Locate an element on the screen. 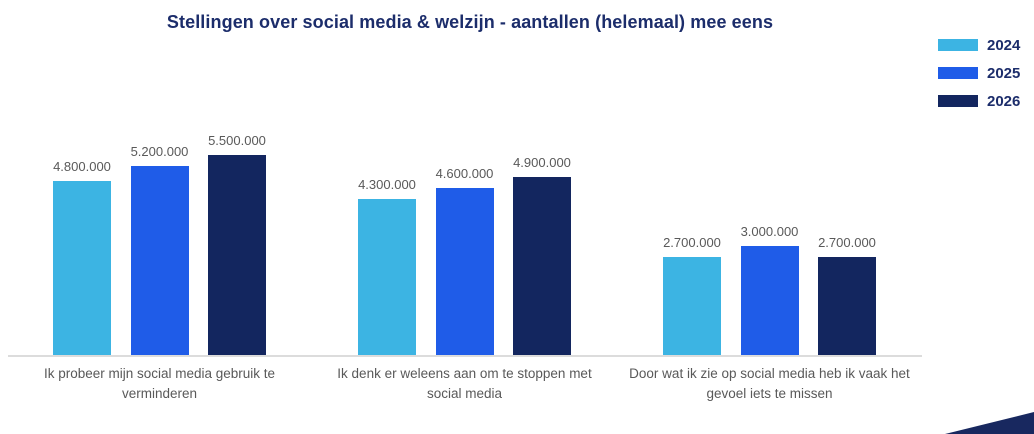 Image resolution: width=1034 pixels, height=434 pixels. value-label-2025-group2: 4.600.000 is located at coordinates (464, 173).